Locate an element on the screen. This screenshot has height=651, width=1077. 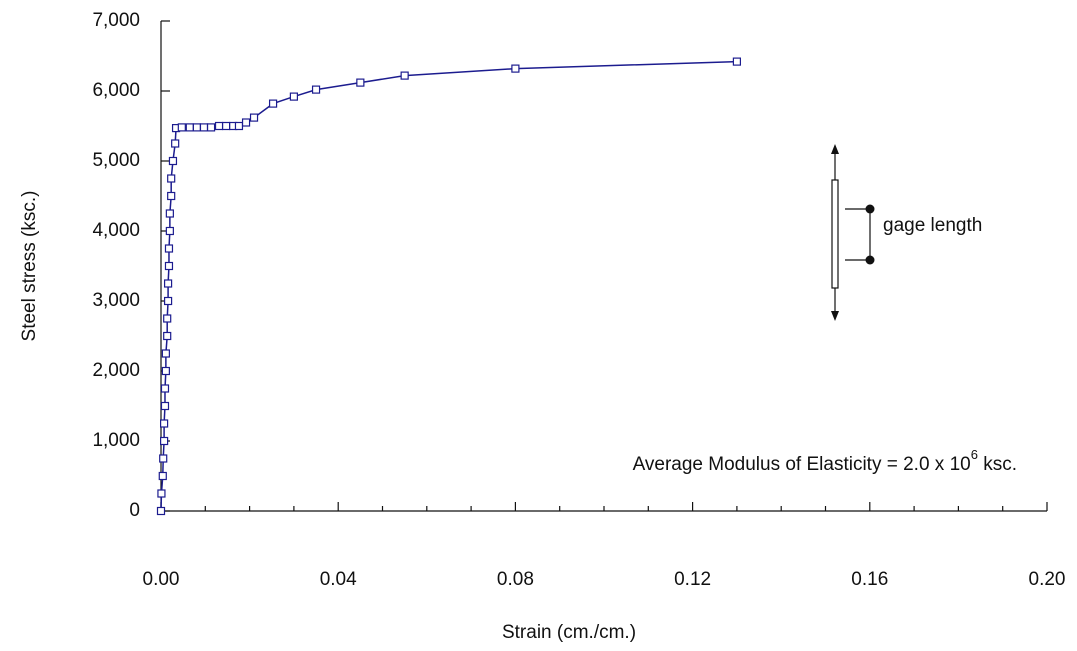
x-tick-label: 0.04 is located at coordinates (338, 579).